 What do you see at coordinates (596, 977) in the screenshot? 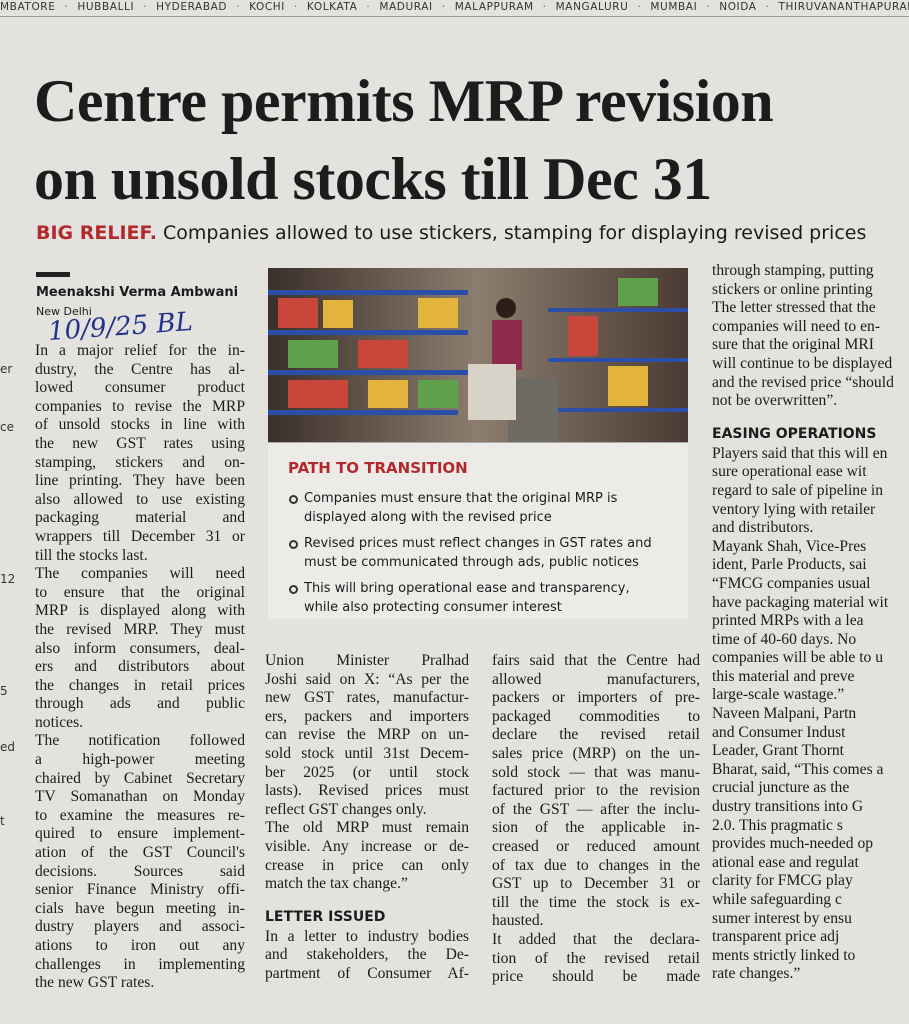
I see `text-line: price should be made` at bounding box center [596, 977].